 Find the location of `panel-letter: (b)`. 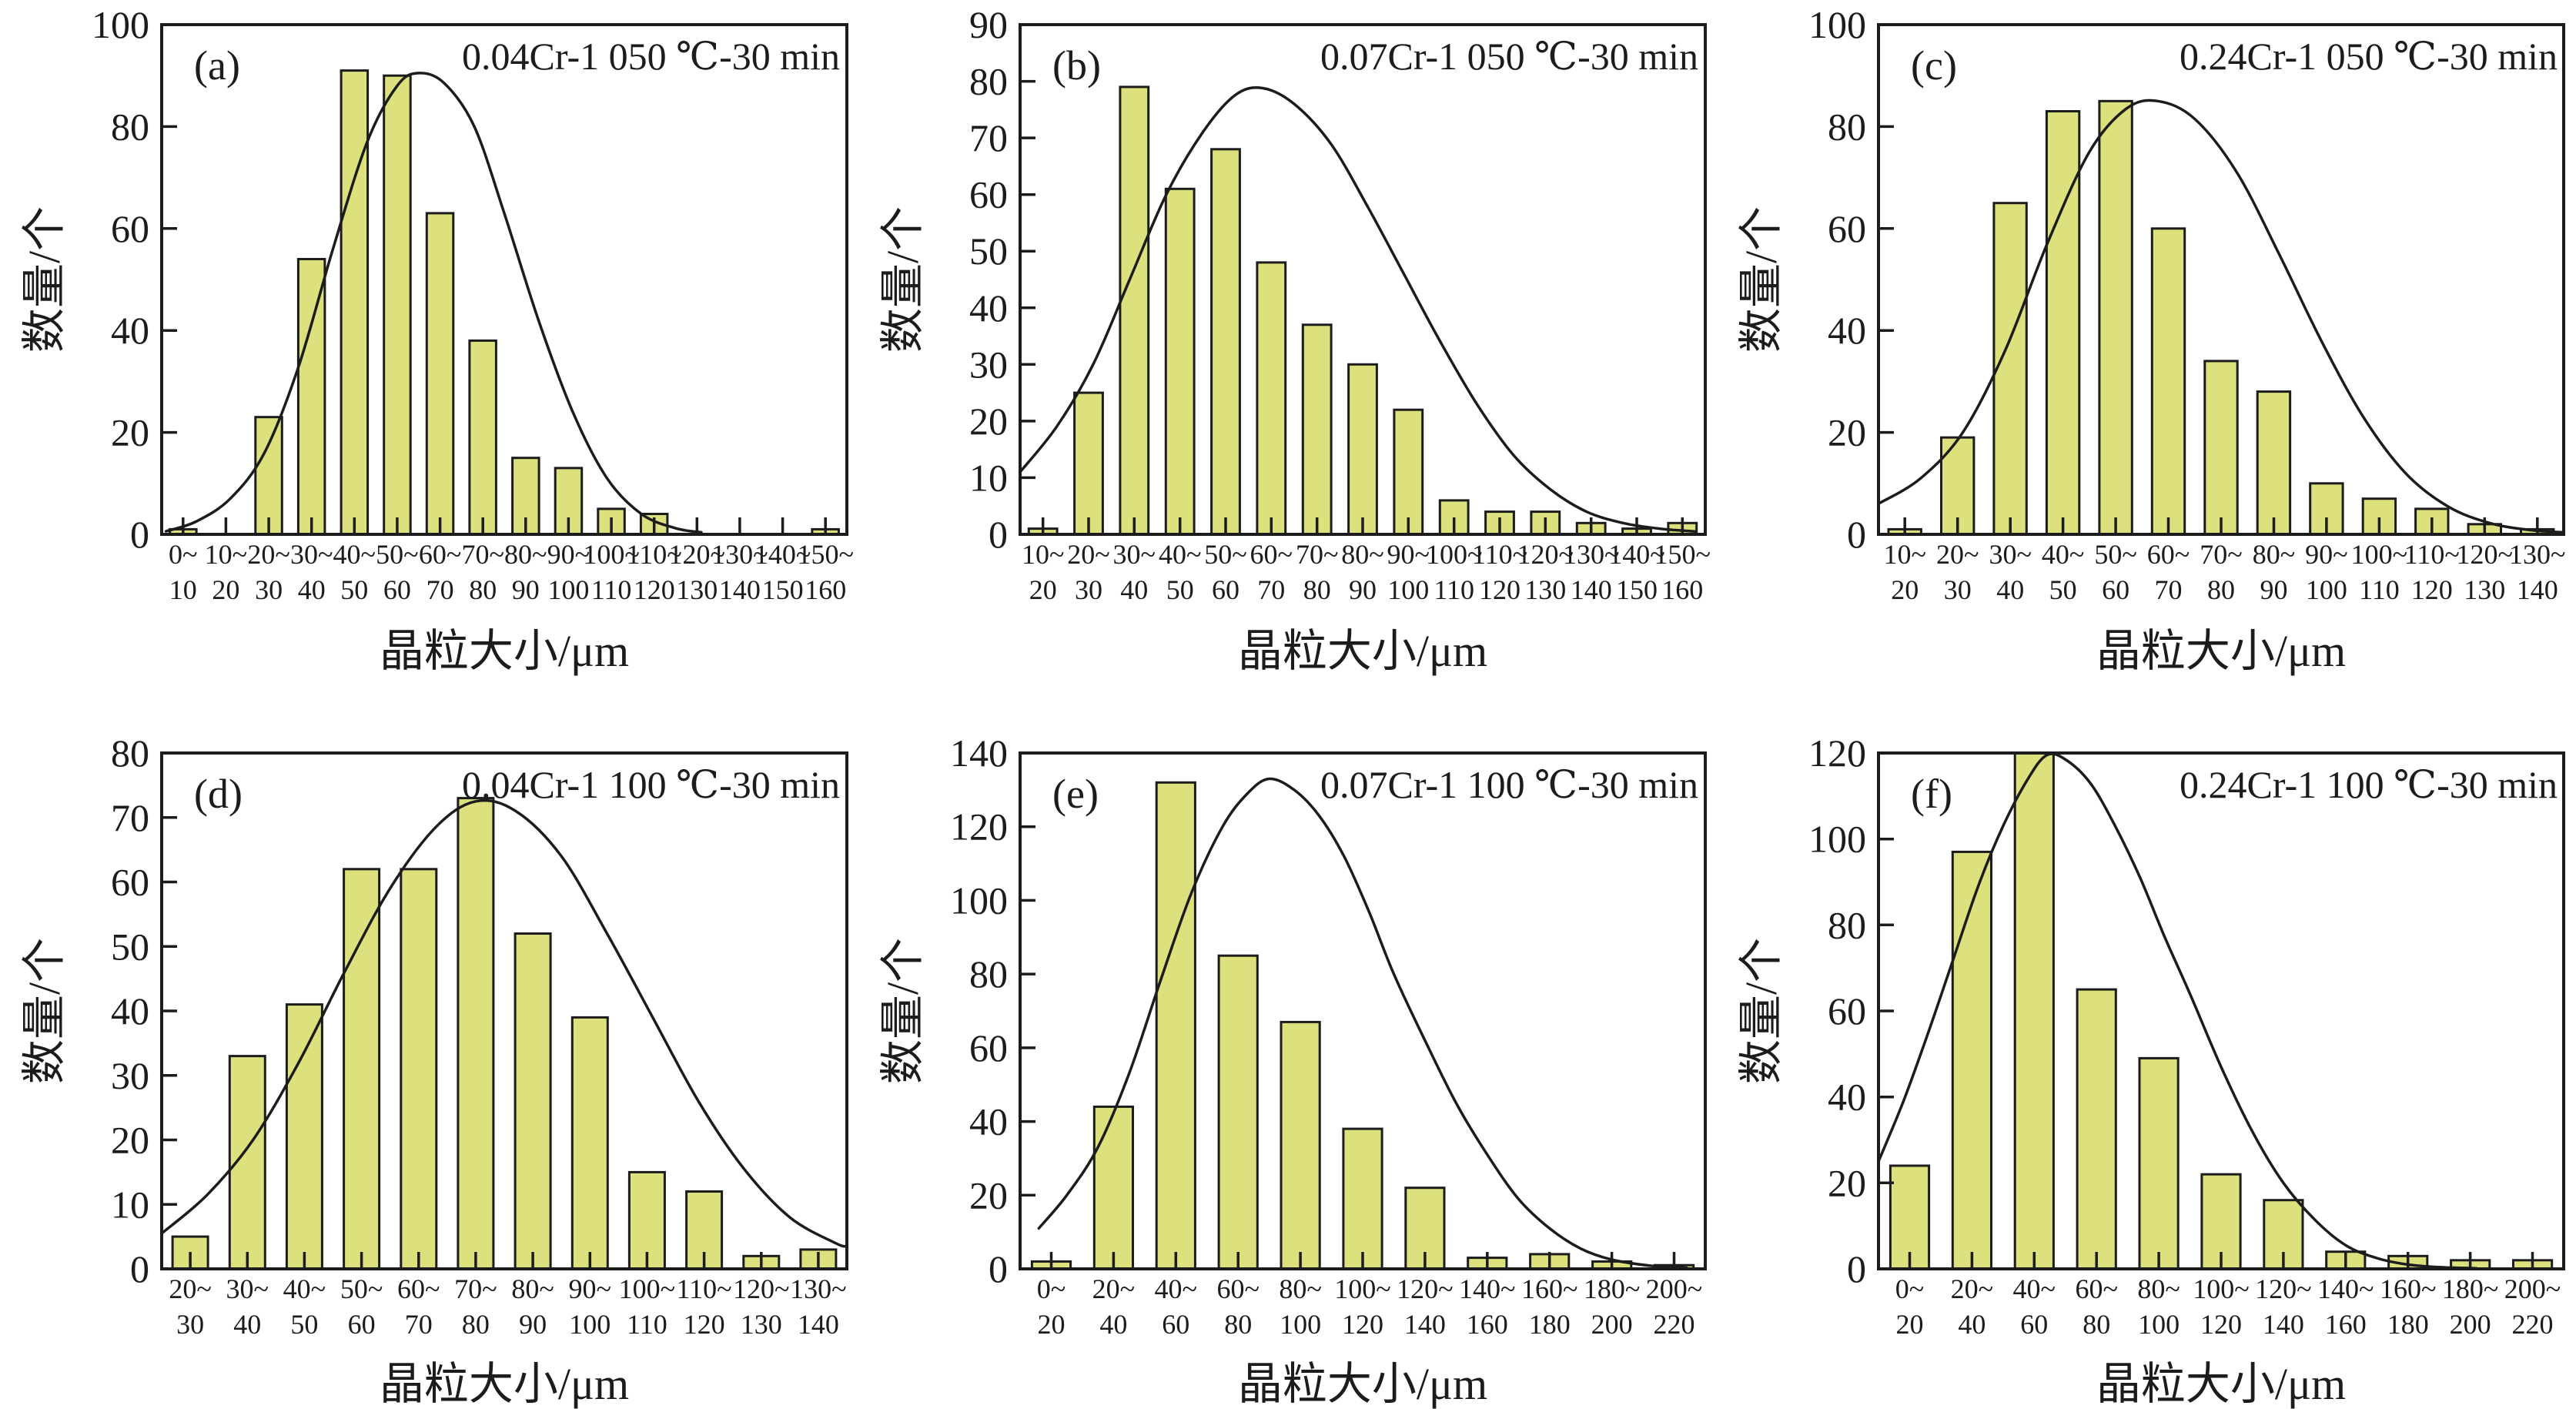

panel-letter: (b) is located at coordinates (1077, 65).